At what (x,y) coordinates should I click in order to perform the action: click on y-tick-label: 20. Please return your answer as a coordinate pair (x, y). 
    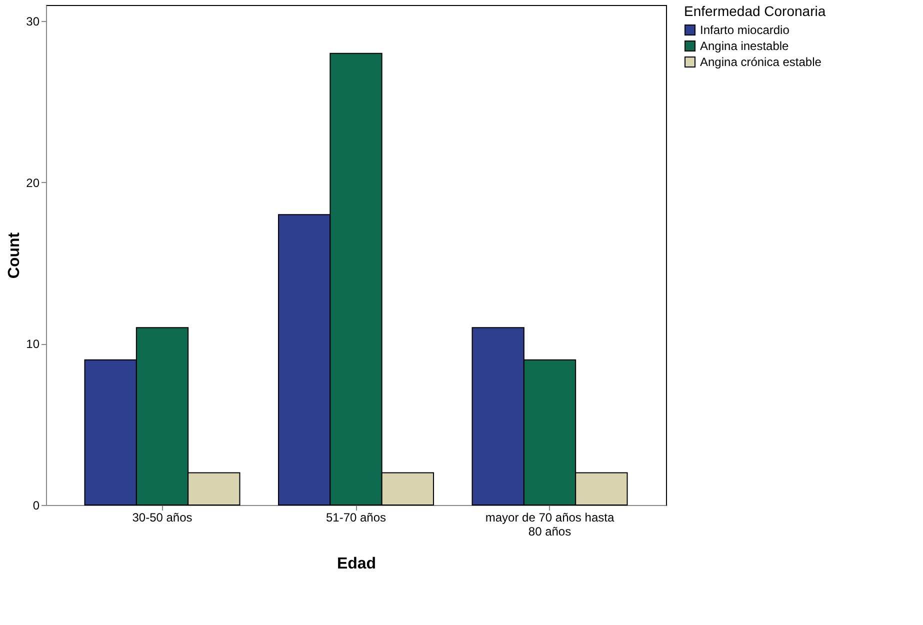
    Looking at the image, I should click on (33, 183).